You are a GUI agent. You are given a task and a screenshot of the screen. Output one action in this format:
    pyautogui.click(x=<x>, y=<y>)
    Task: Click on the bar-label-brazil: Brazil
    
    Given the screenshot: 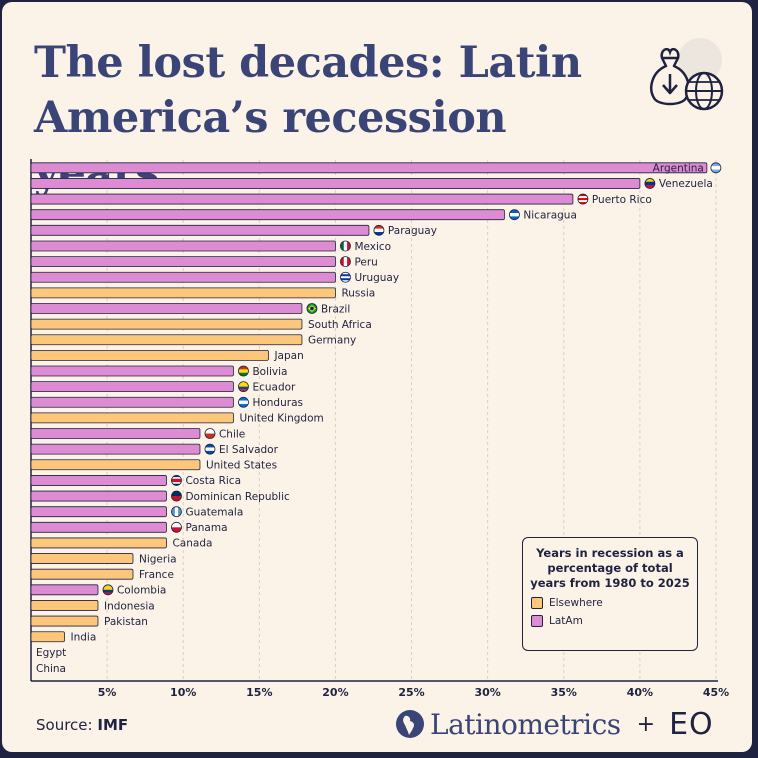 What is the action you would take?
    pyautogui.click(x=335, y=309)
    